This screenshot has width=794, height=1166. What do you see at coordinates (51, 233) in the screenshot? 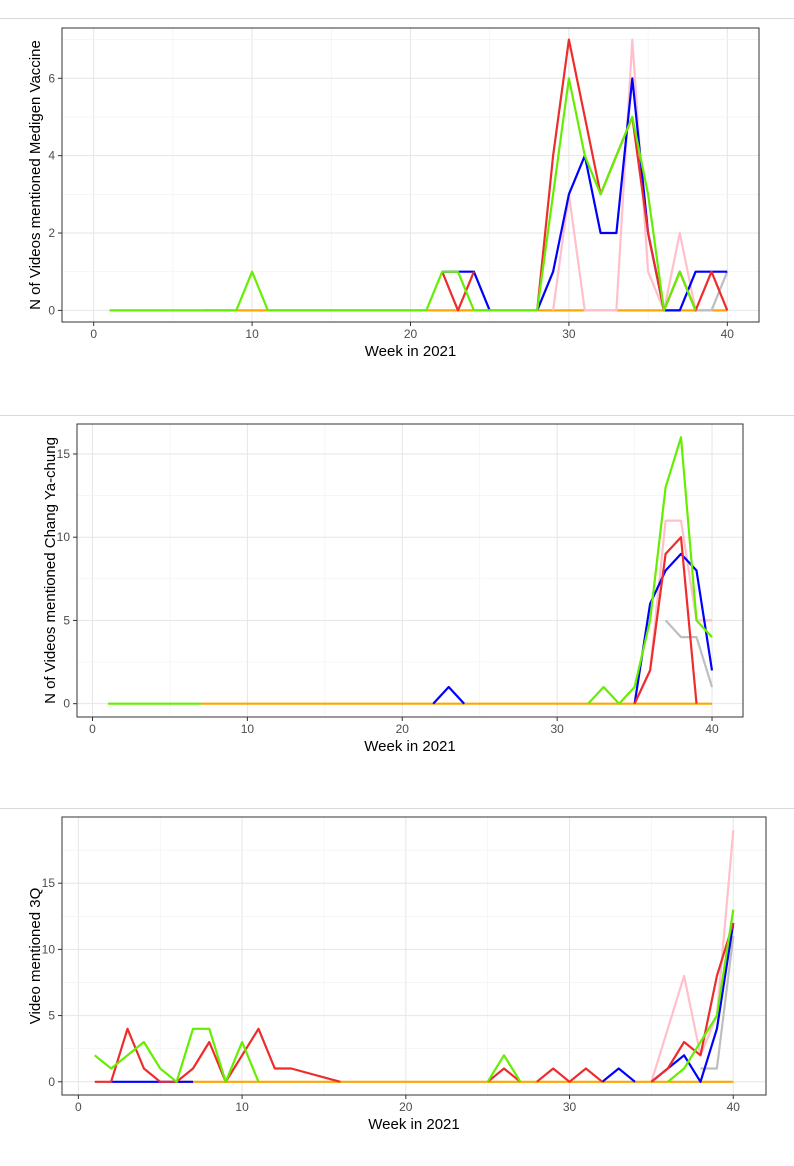
I see `y-tick-label: 2` at bounding box center [51, 233].